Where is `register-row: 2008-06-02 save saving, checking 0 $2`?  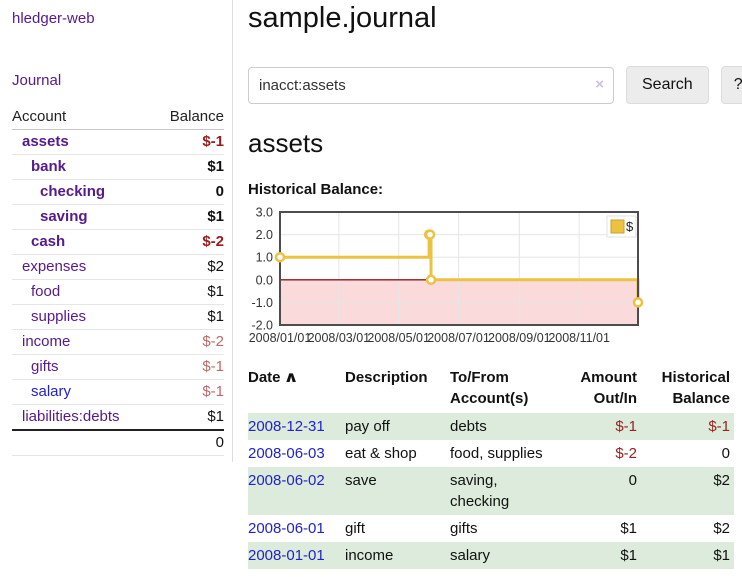 register-row: 2008-06-02 save saving, checking 0 $2 is located at coordinates (491, 491).